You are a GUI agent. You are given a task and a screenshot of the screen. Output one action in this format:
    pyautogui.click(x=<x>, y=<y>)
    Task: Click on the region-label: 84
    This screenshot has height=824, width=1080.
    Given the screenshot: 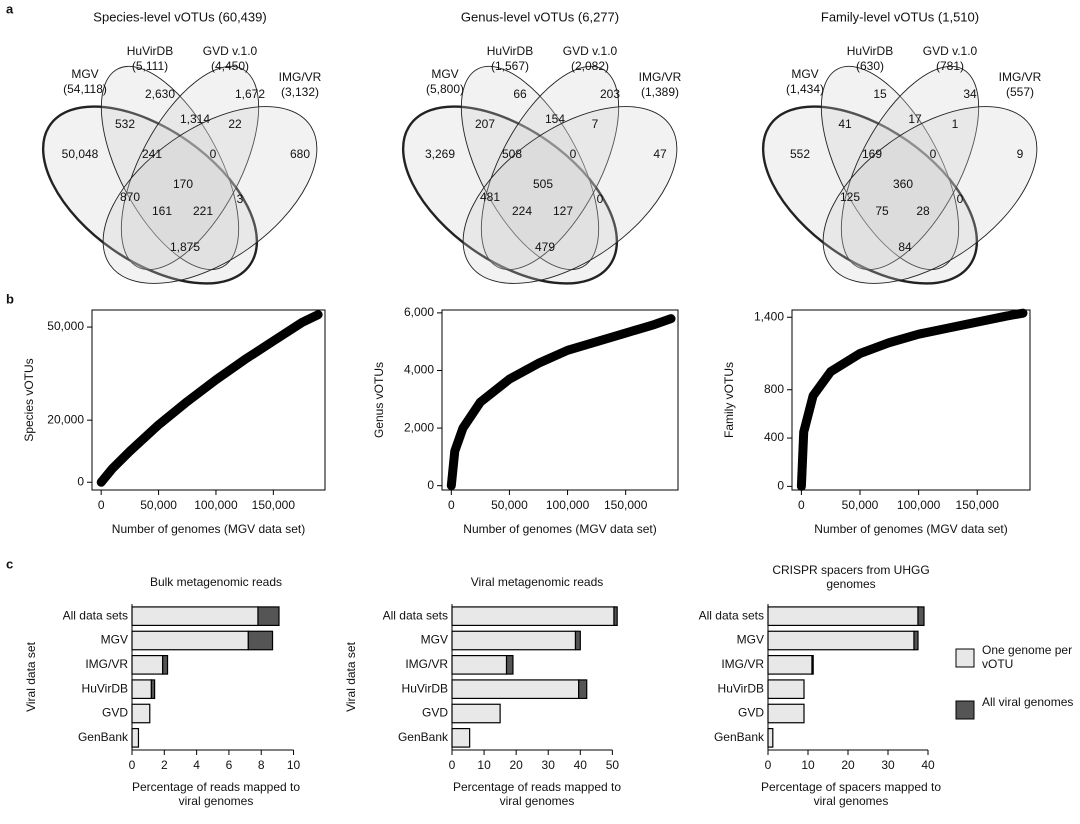 What is the action you would take?
    pyautogui.click(x=905, y=247)
    